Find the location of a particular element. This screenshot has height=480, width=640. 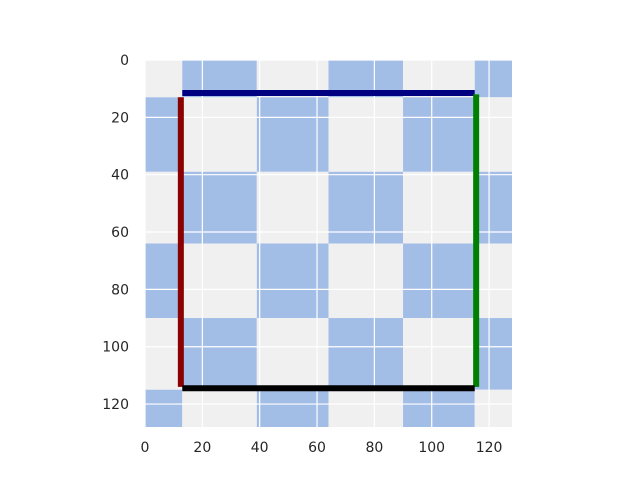

x-tick-label: 100 is located at coordinates (431, 448).